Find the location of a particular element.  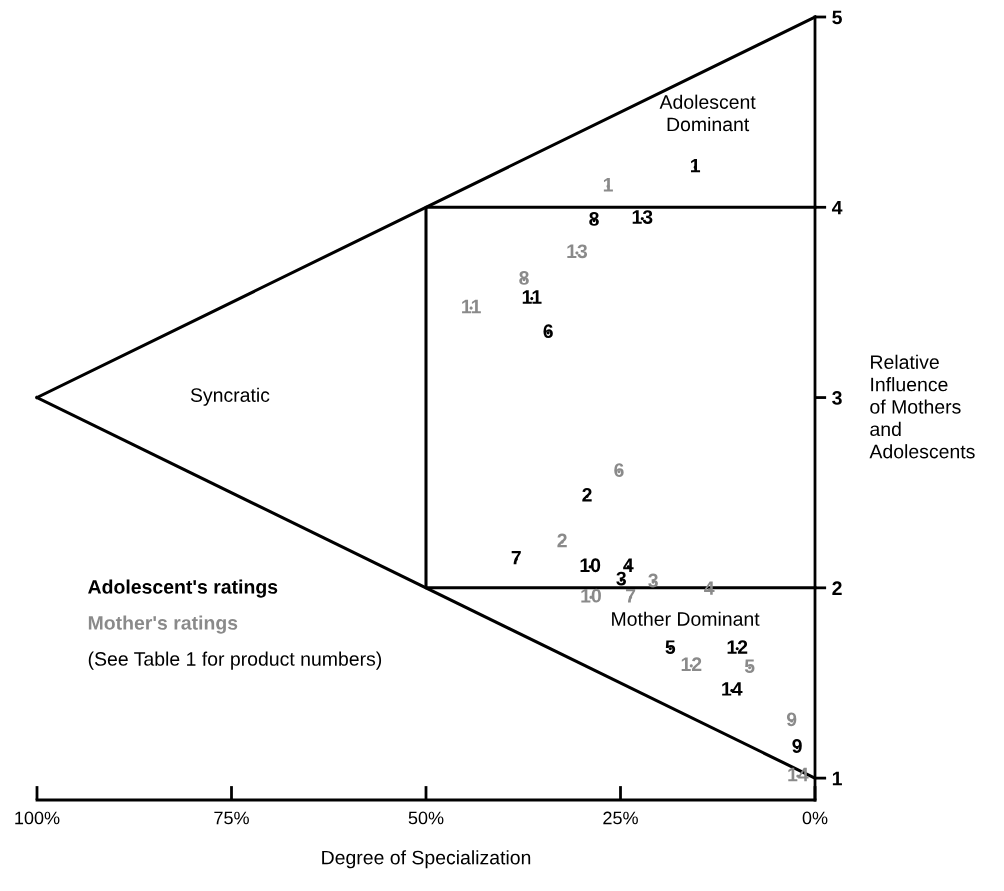

x-axis-title: Degree of Specialization is located at coordinates (426, 859).